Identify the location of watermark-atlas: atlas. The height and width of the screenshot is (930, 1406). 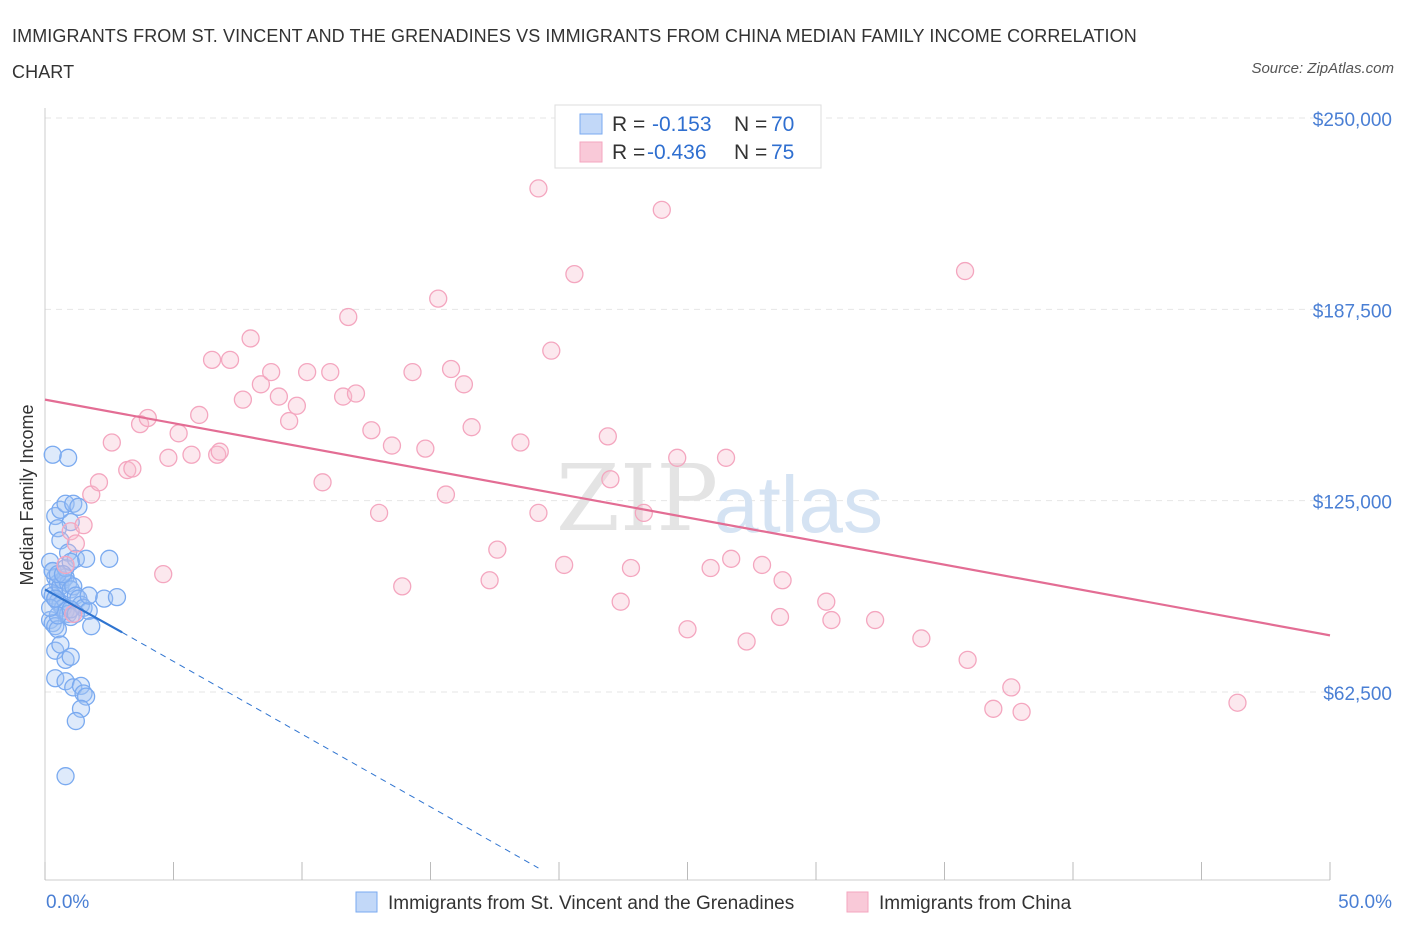
(798, 504).